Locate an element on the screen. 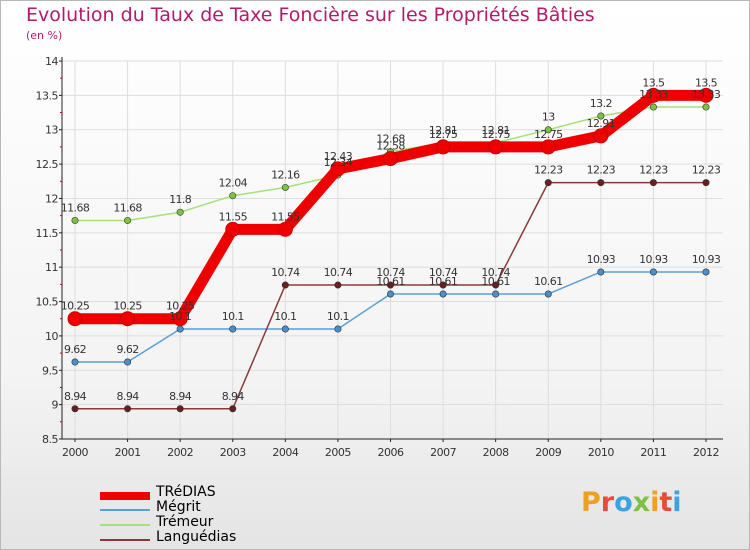  x-tick-label: 2007 is located at coordinates (443, 452).